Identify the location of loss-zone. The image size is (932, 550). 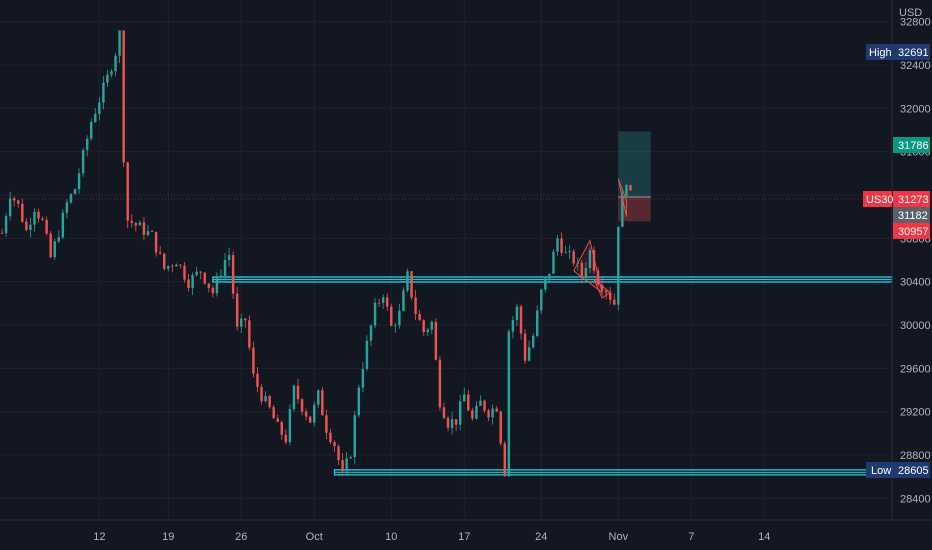
(634, 209).